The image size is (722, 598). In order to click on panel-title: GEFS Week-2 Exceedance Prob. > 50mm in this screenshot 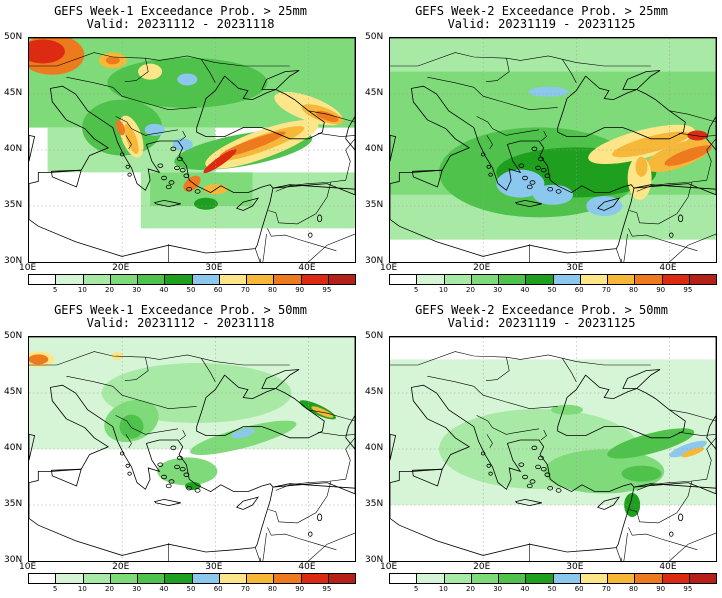, I will do `click(541, 310)`.